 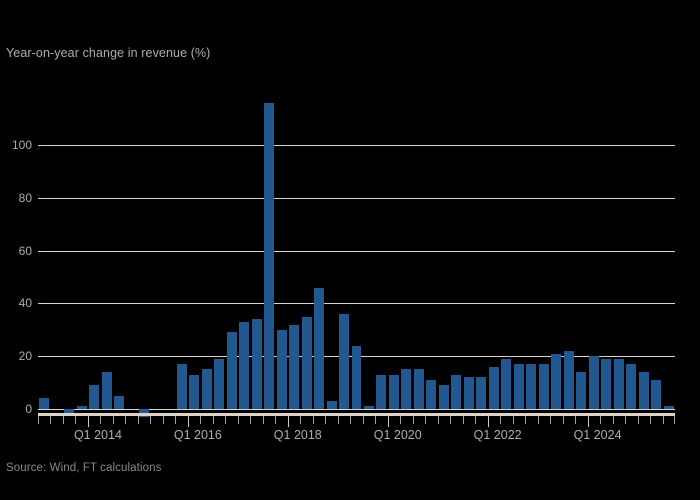 I want to click on y-tick-label-100: 100, so click(x=21, y=145).